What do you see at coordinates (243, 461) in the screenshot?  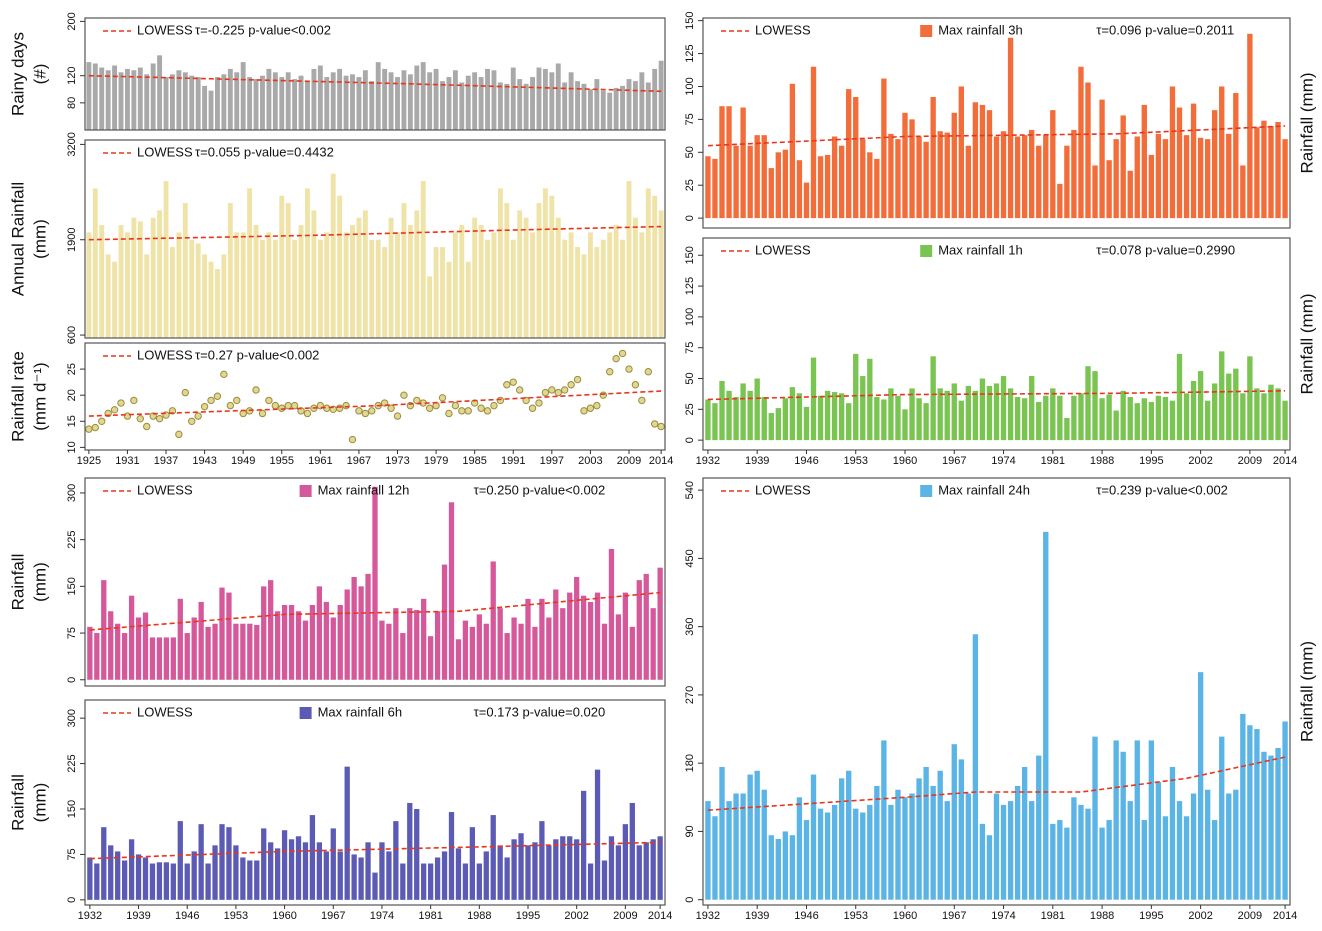 I see `x-tick-label: 1949` at bounding box center [243, 461].